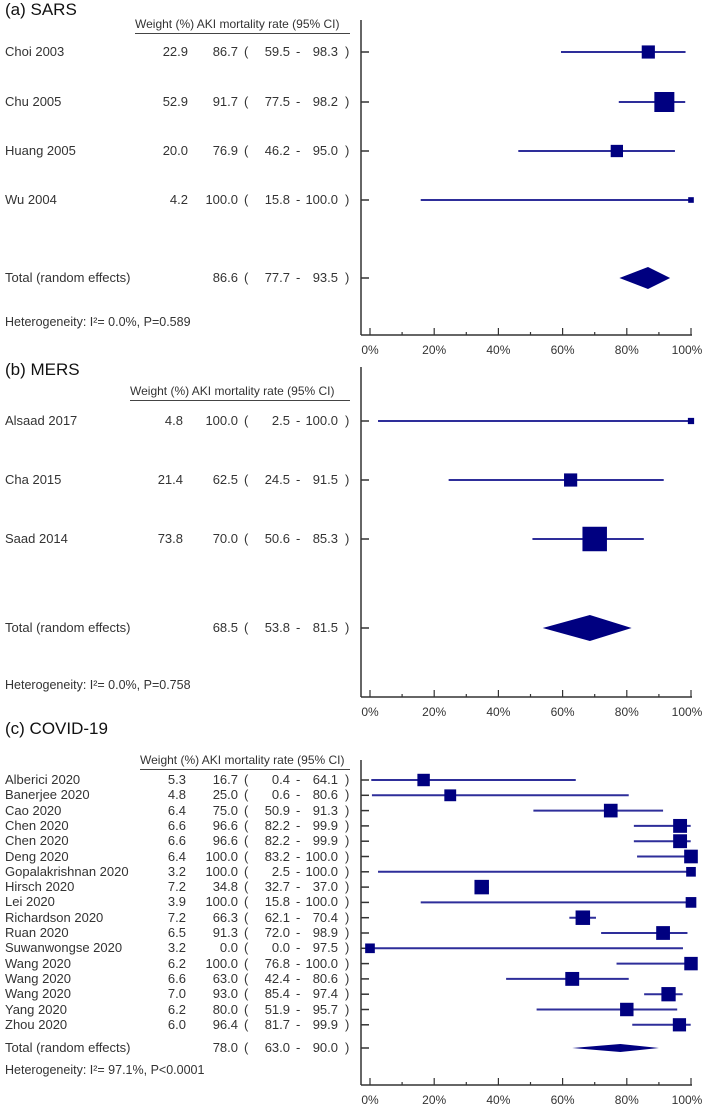  Describe the element at coordinates (562, 712) in the screenshot. I see `x-tick-label: 60%` at that location.